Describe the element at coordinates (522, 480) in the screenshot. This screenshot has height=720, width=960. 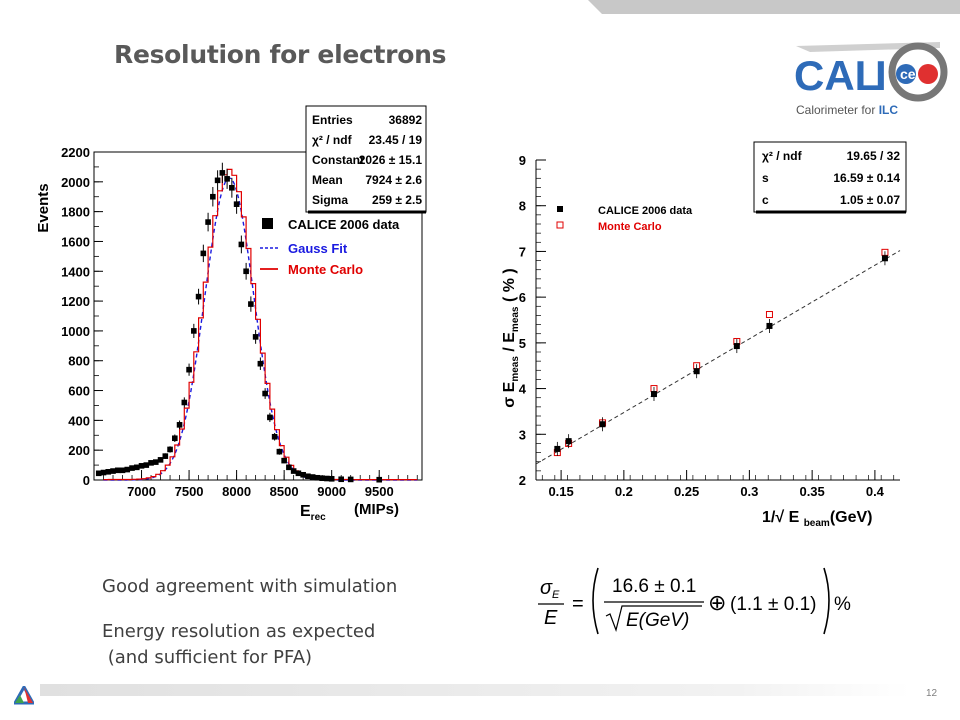
I see `y-tick-label: 2` at that location.